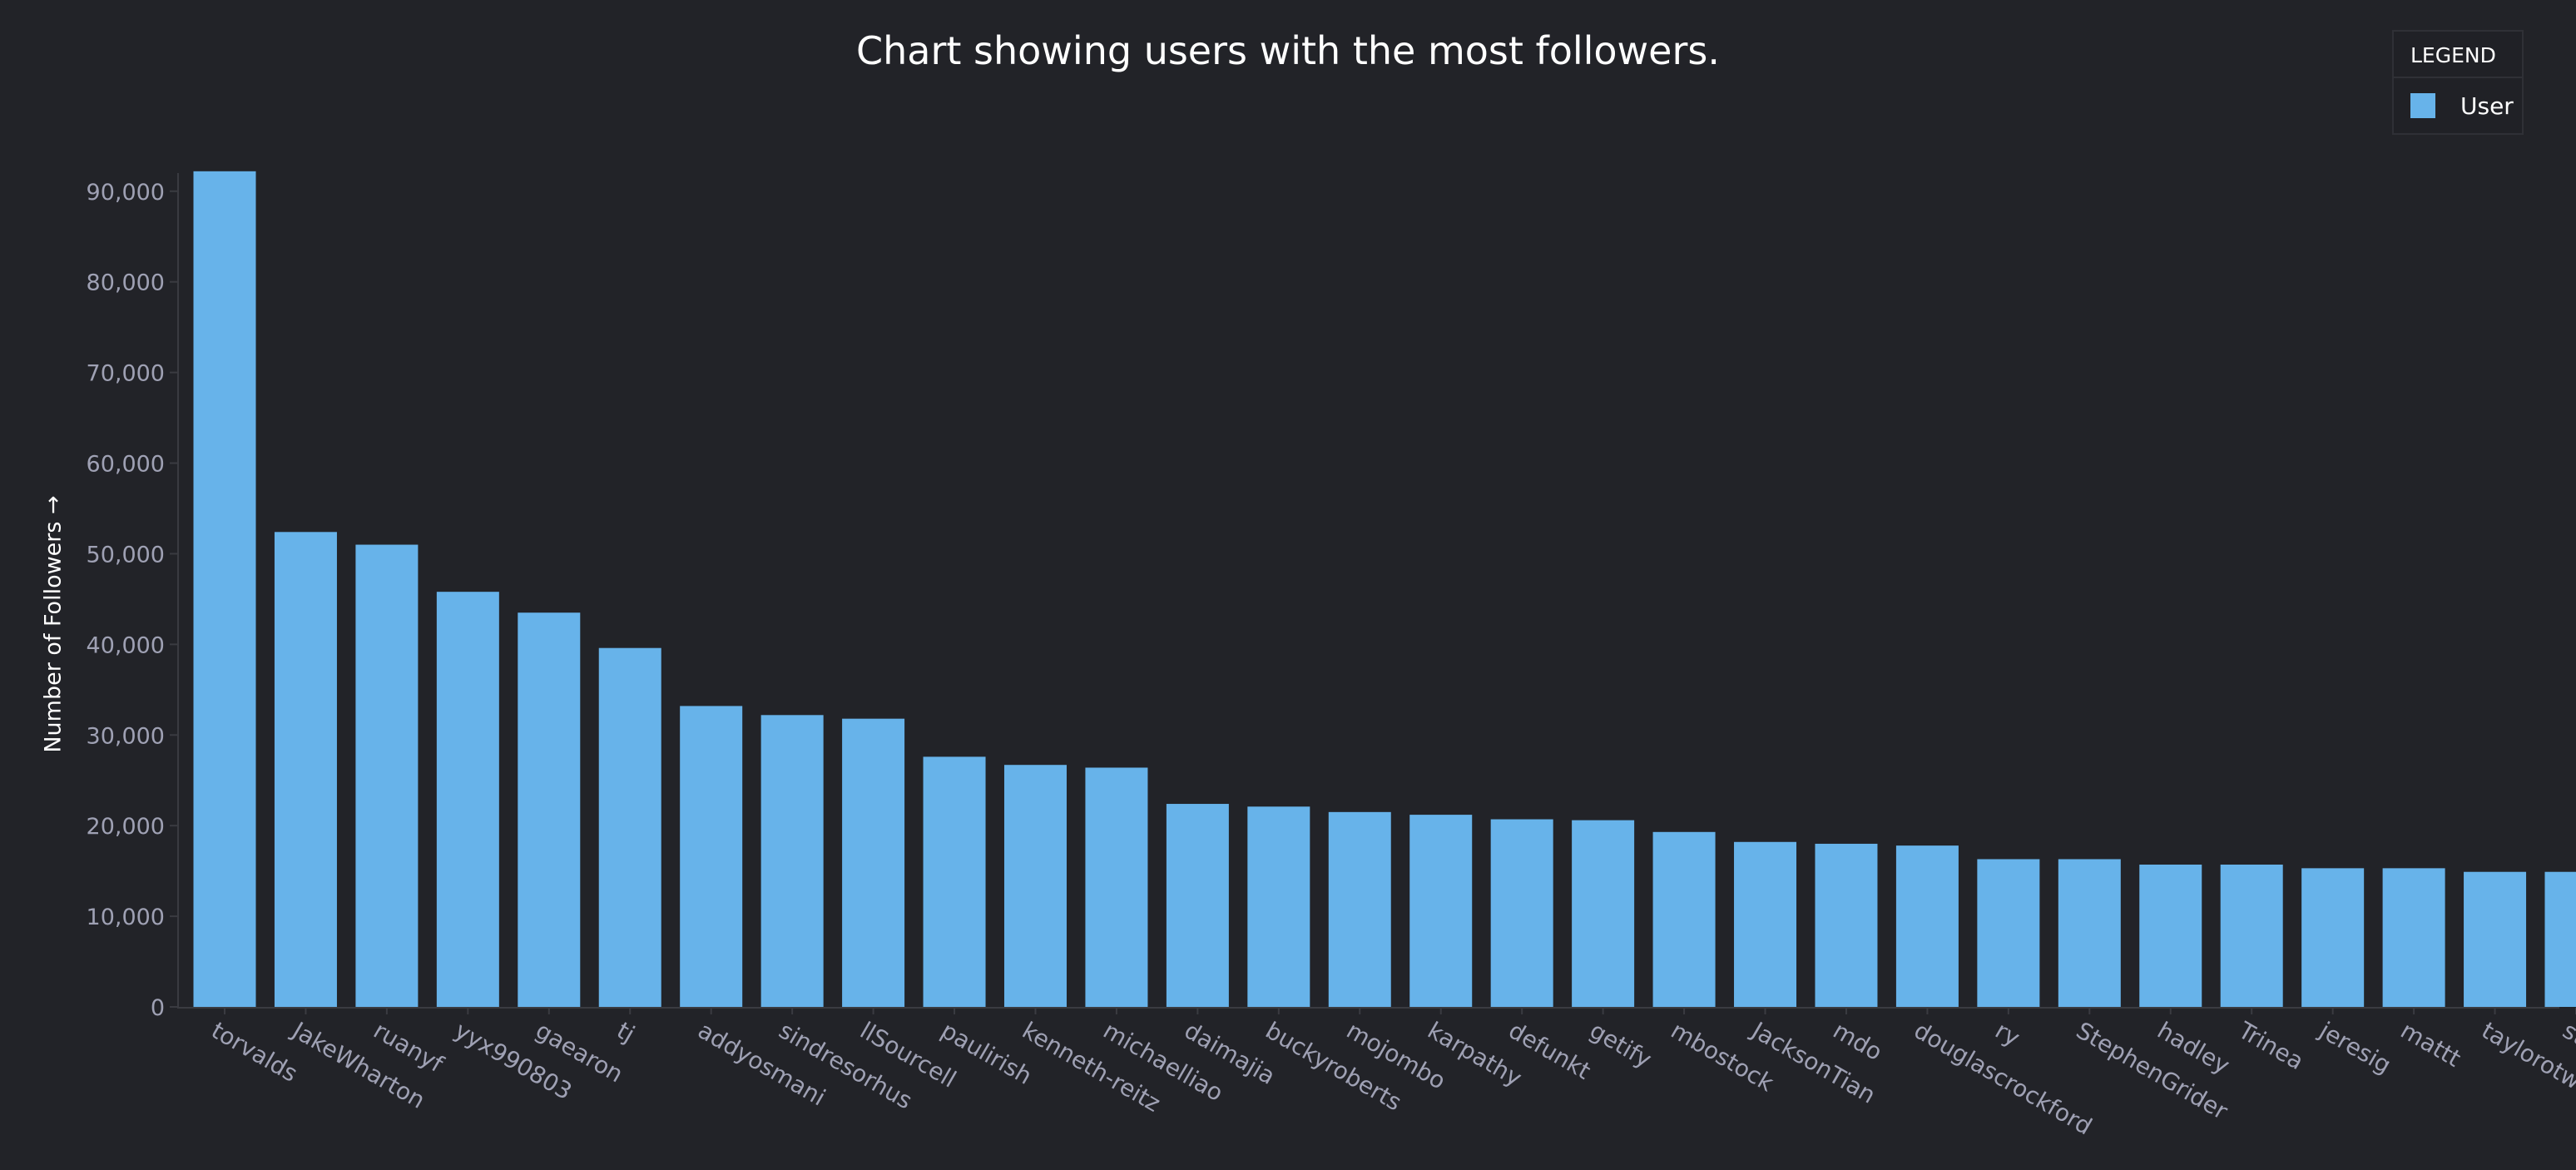 The width and height of the screenshot is (2576, 1170). I want to click on y-tick-label: 0, so click(158, 1008).